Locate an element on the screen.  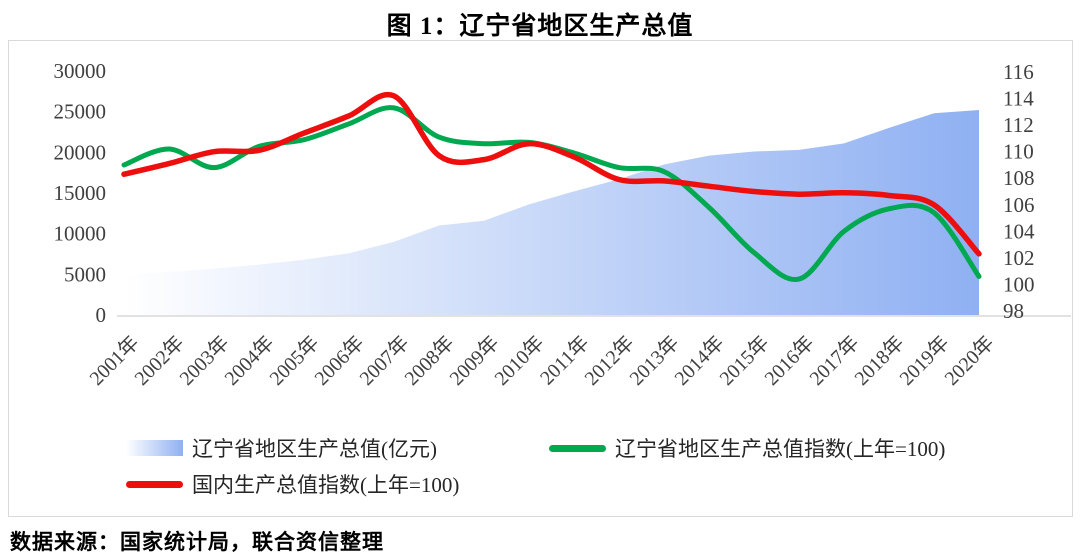
x-axis-label: 2019年 is located at coordinates (924, 360).